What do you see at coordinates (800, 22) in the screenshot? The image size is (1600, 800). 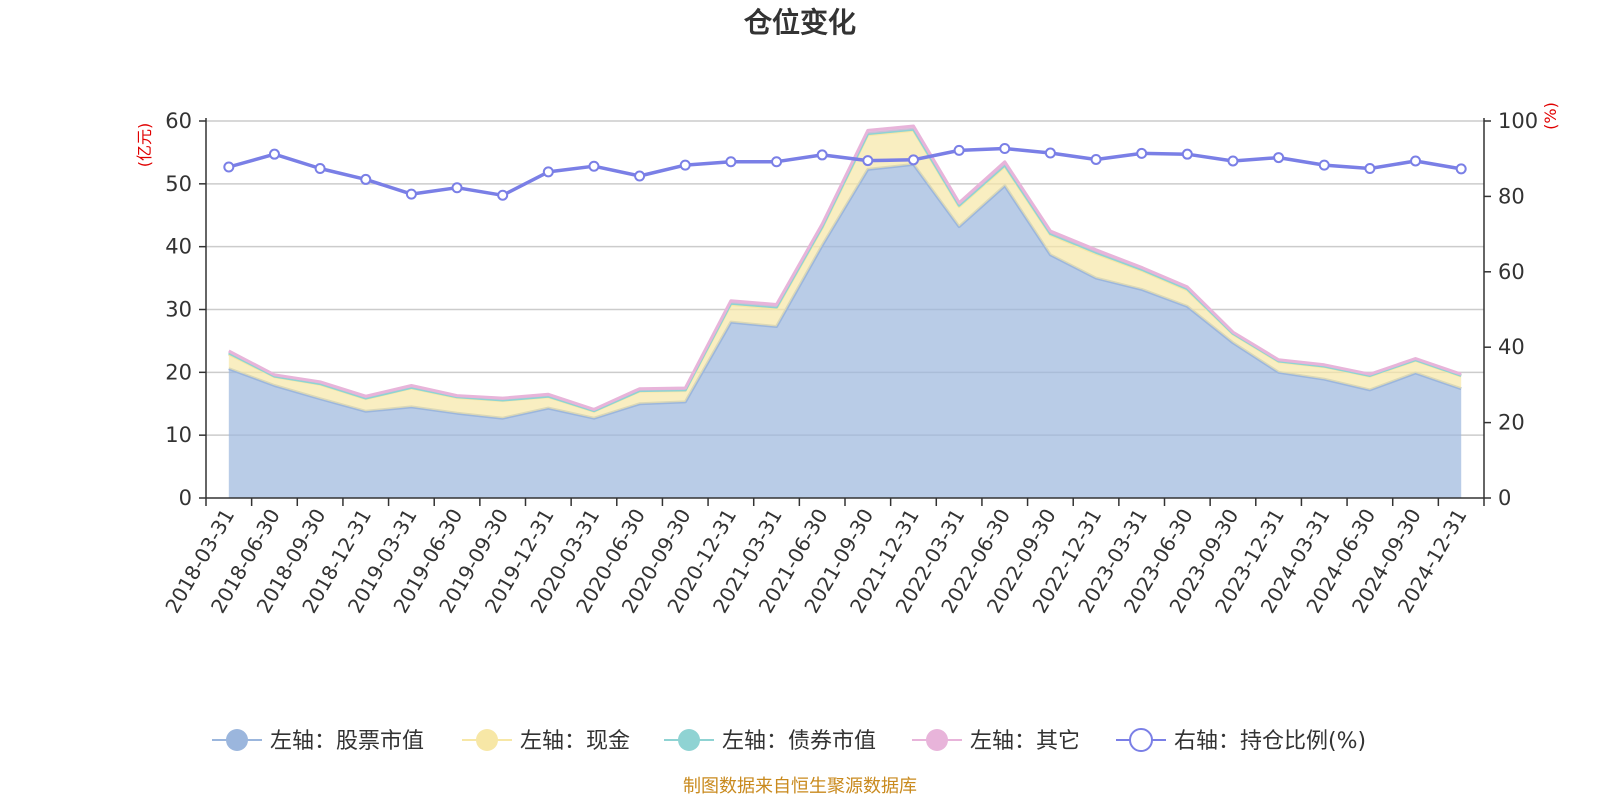 I see `chart-title: 仓位变化` at bounding box center [800, 22].